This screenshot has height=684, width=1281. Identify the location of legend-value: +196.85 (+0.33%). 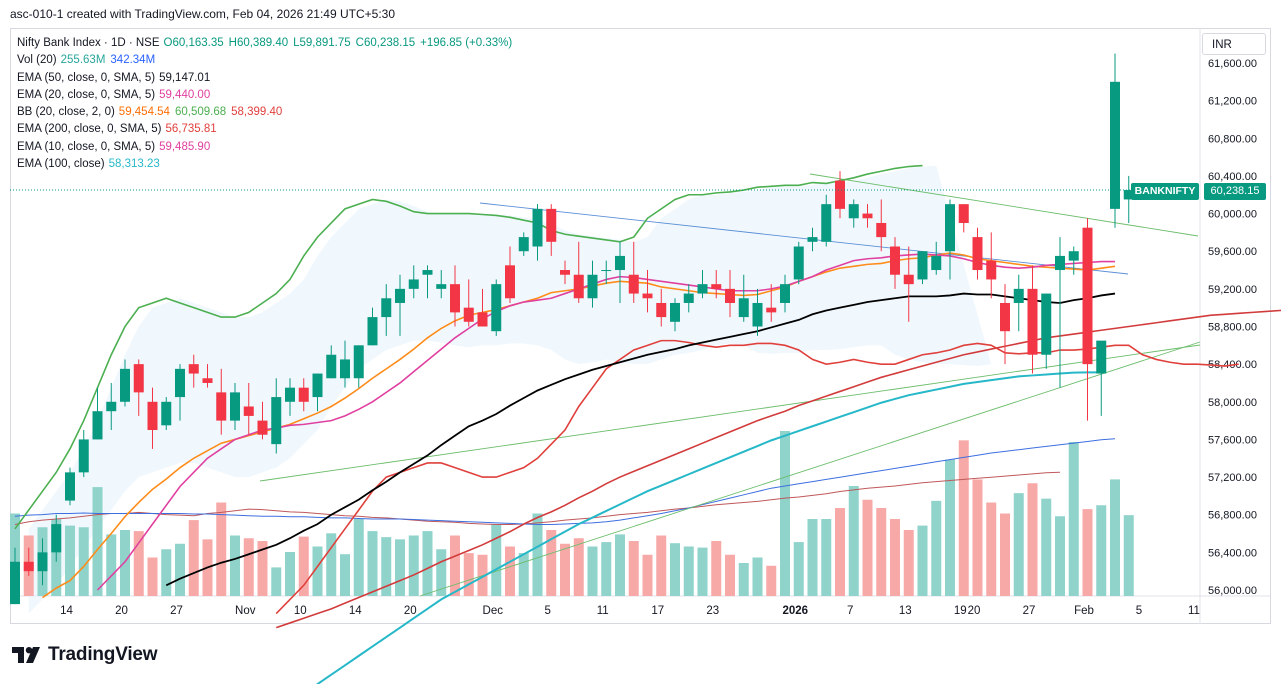
(466, 43).